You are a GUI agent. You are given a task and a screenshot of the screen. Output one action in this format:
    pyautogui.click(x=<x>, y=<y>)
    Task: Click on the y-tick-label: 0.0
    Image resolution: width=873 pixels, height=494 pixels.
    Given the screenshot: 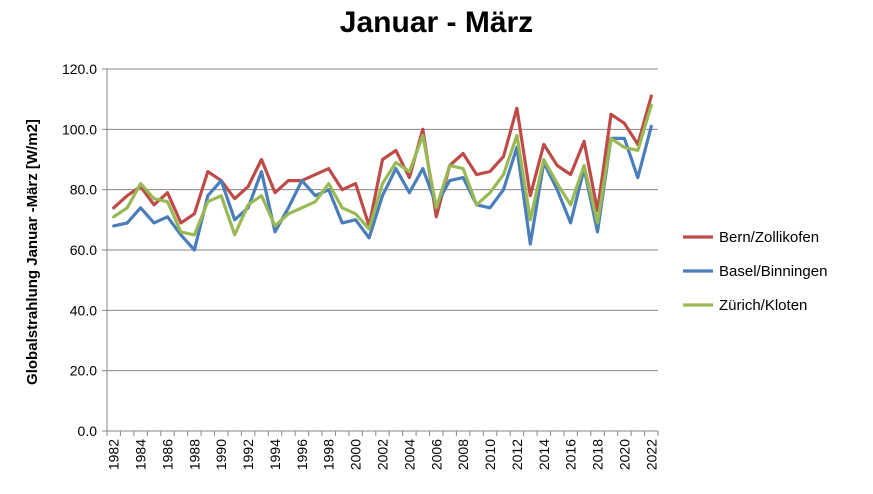 What is the action you would take?
    pyautogui.click(x=88, y=431)
    